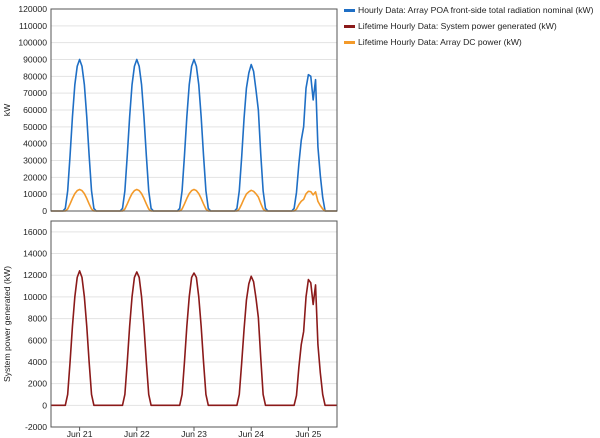 This screenshot has width=600, height=438. I want to click on top-ytick-label: 120000, so click(32, 9).